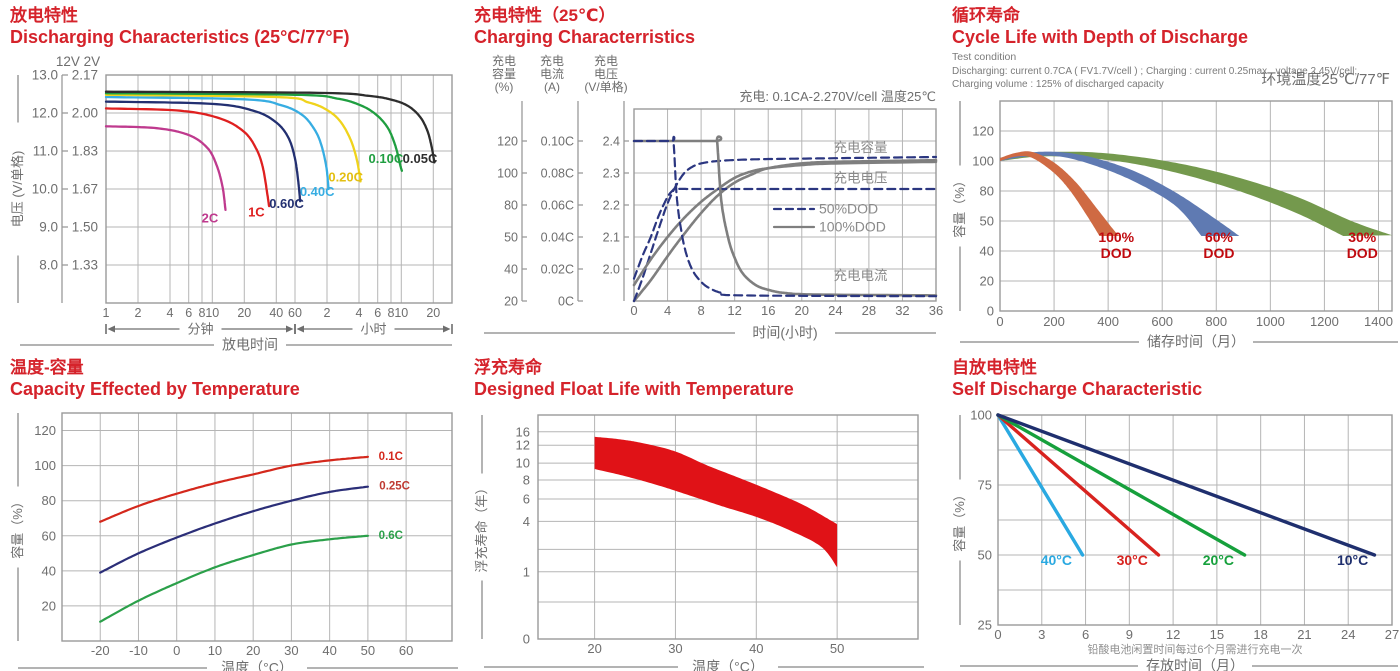 The image size is (1400, 671). What do you see at coordinates (1217, 634) in the screenshot?
I see `svg-text: 15` at bounding box center [1217, 634].